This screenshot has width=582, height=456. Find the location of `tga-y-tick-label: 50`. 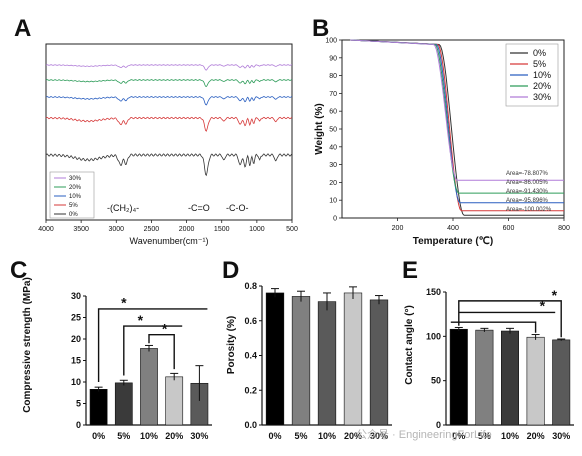

tga-y-tick-label: 50 is located at coordinates (333, 130).